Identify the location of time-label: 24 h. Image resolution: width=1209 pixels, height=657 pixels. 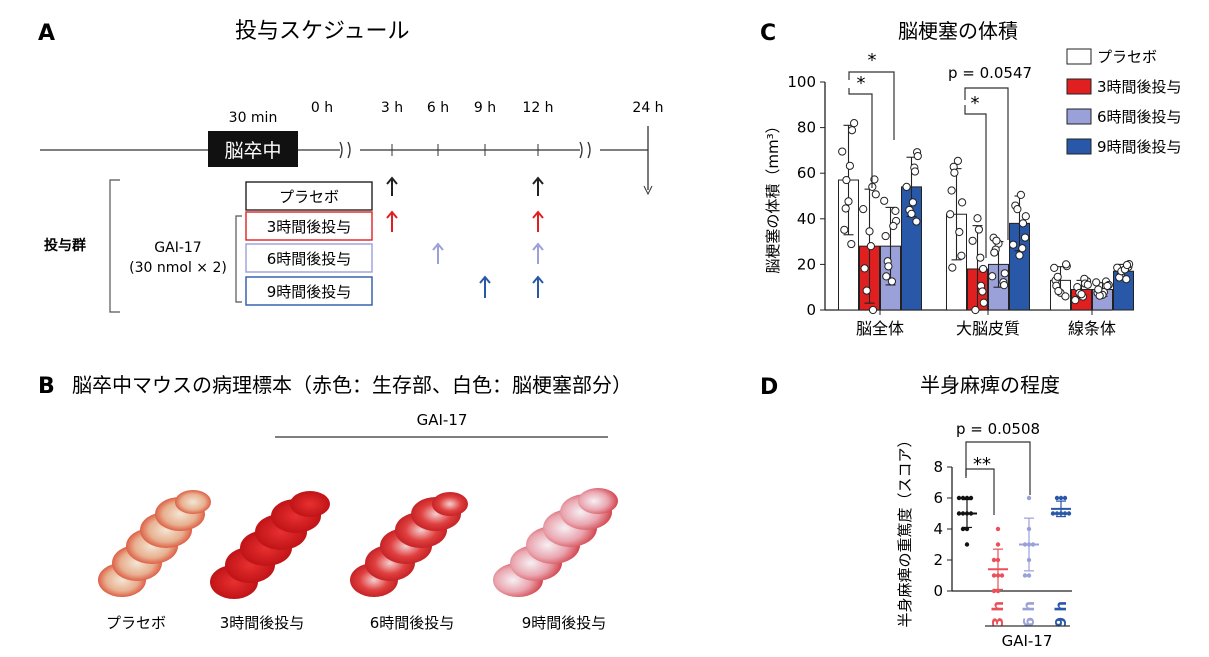
(647, 108).